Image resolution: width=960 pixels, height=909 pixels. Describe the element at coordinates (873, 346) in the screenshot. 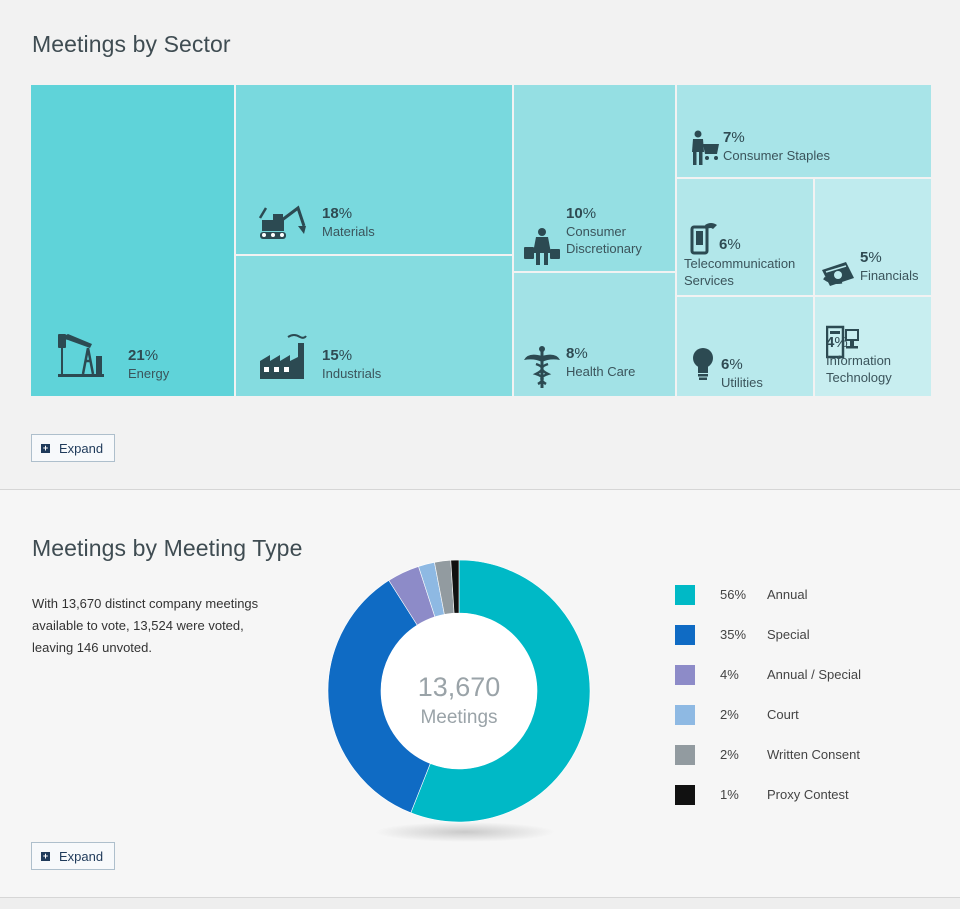

I see `treemap-cell-information-technology: 4% Information Technology` at that location.